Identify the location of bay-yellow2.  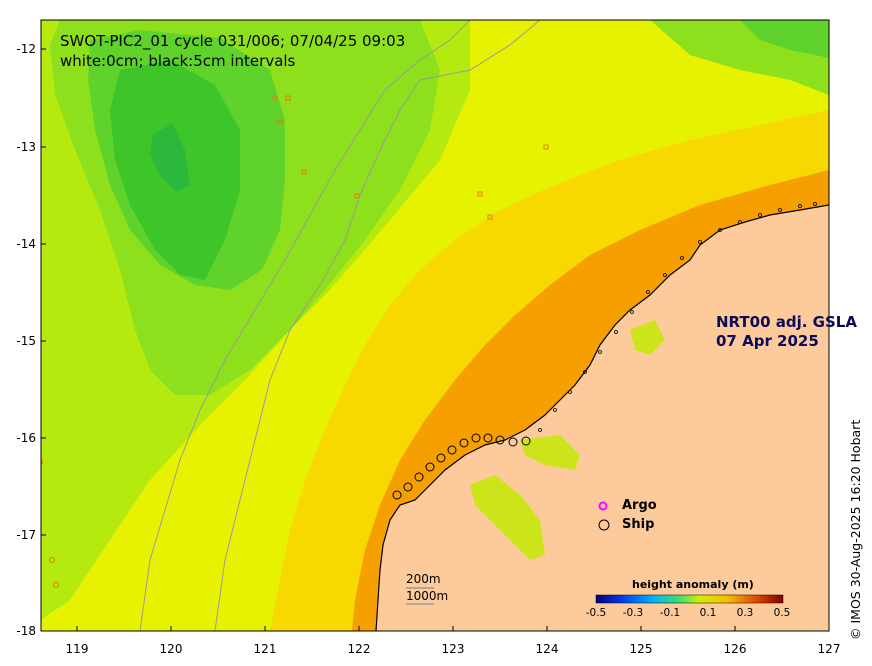
(550, 452).